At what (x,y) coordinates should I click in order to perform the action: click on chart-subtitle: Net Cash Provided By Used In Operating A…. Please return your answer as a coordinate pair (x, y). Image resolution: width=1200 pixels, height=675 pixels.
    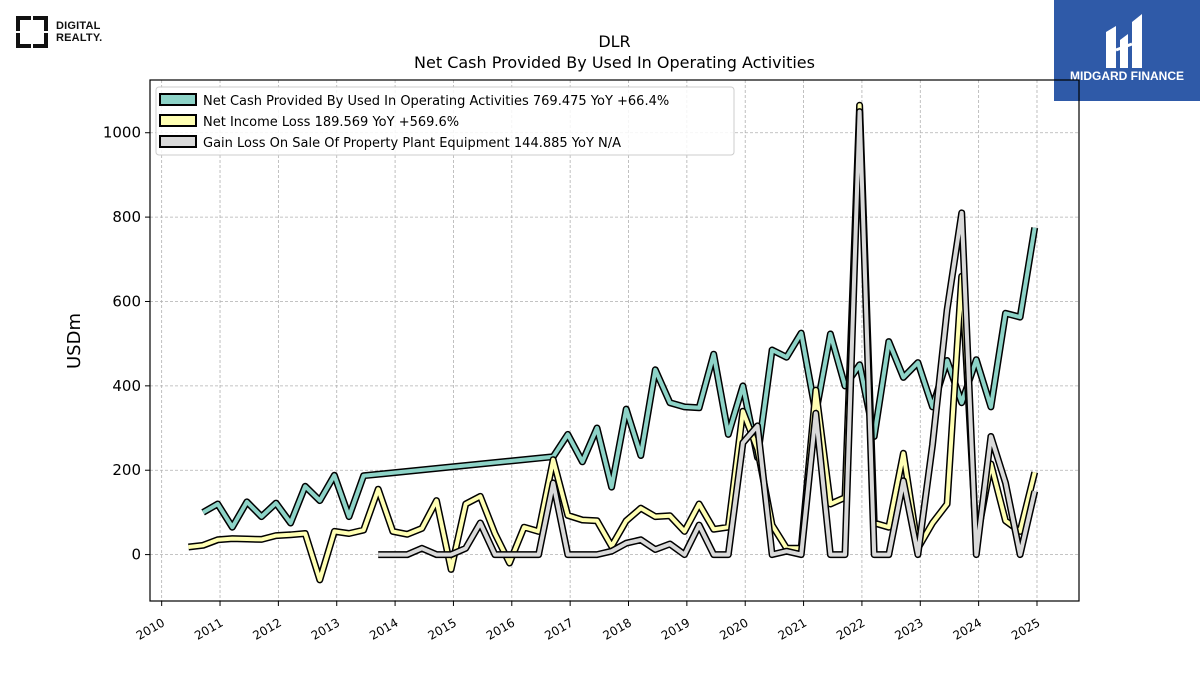
    Looking at the image, I should click on (614, 62).